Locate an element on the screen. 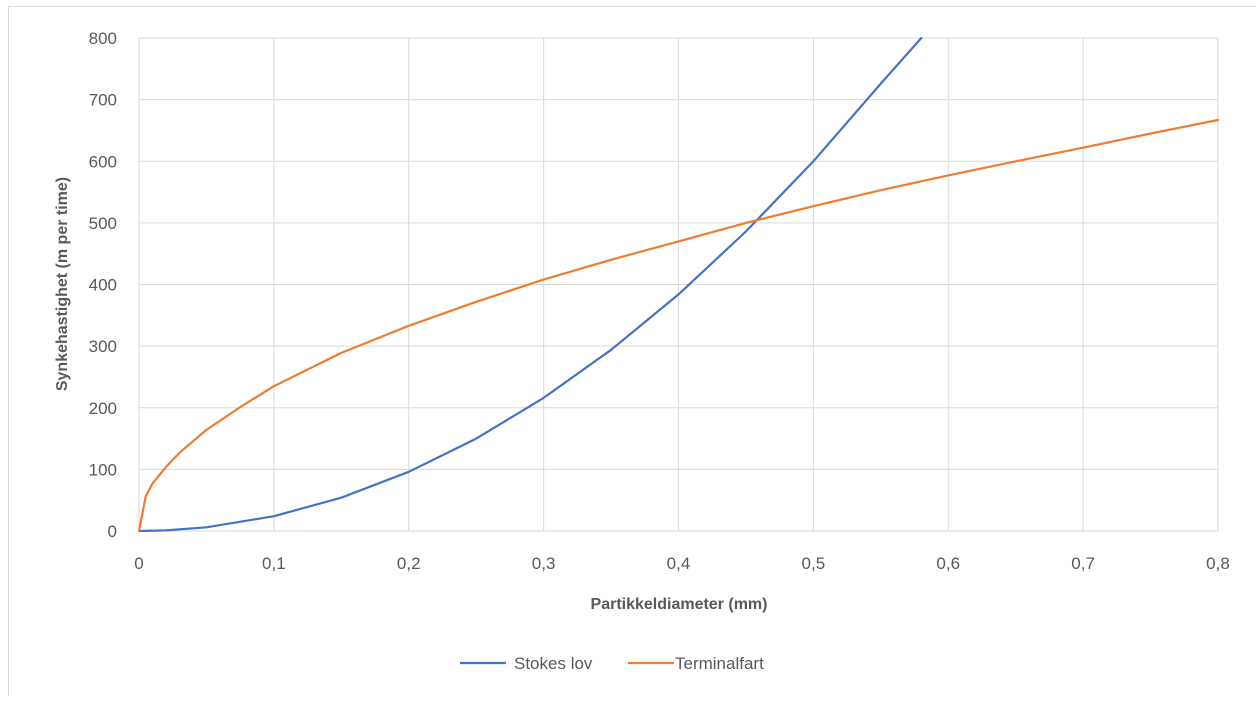 The height and width of the screenshot is (702, 1259). y-axis-ticks: 0 100 200 300 400 500 600 700 800 is located at coordinates (103, 285).